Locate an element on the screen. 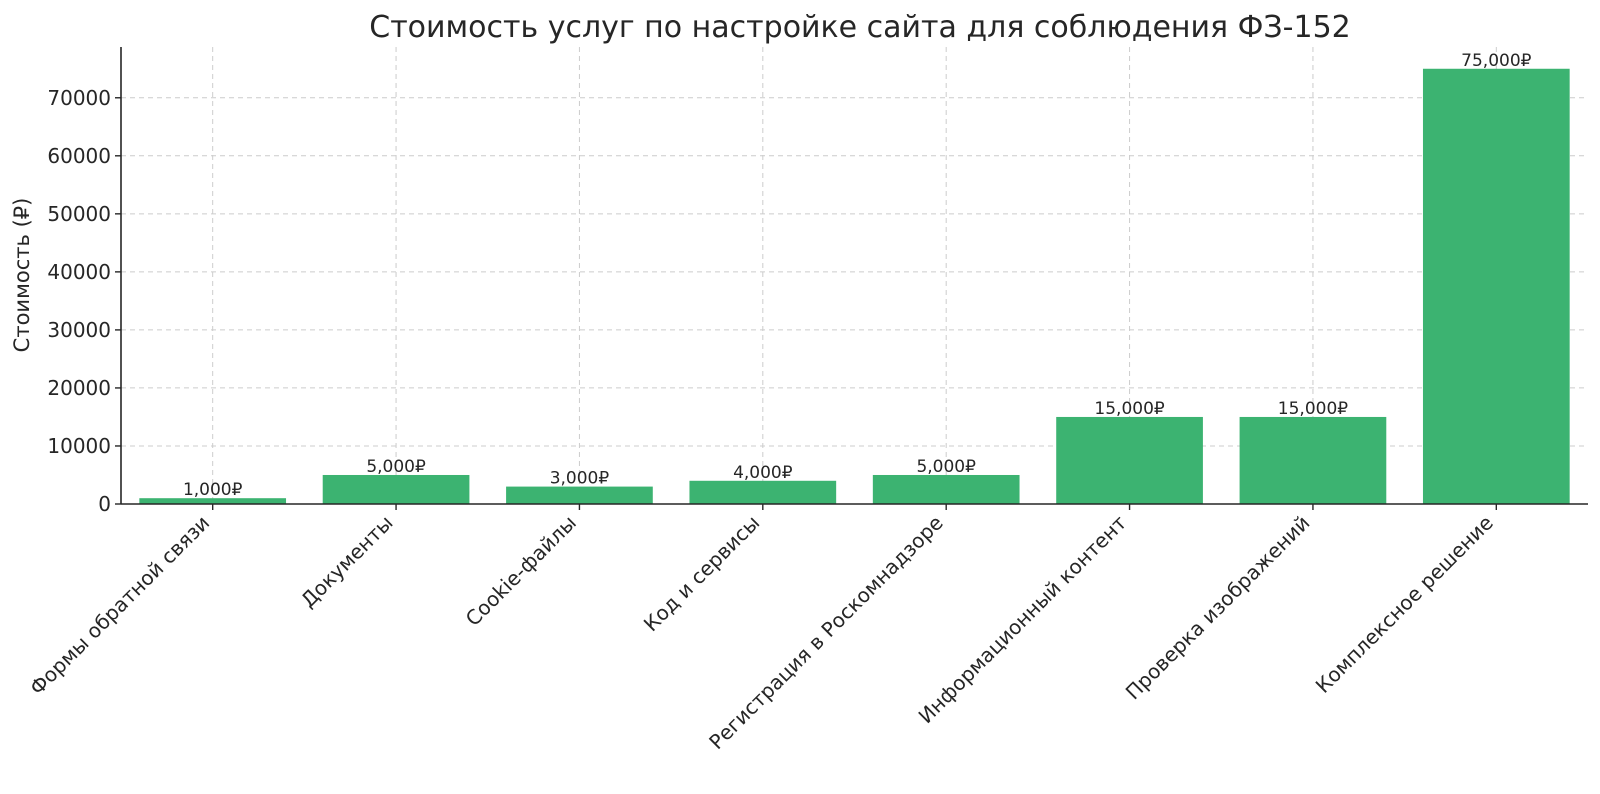  x-tick-label: Документы is located at coordinates (347, 562).